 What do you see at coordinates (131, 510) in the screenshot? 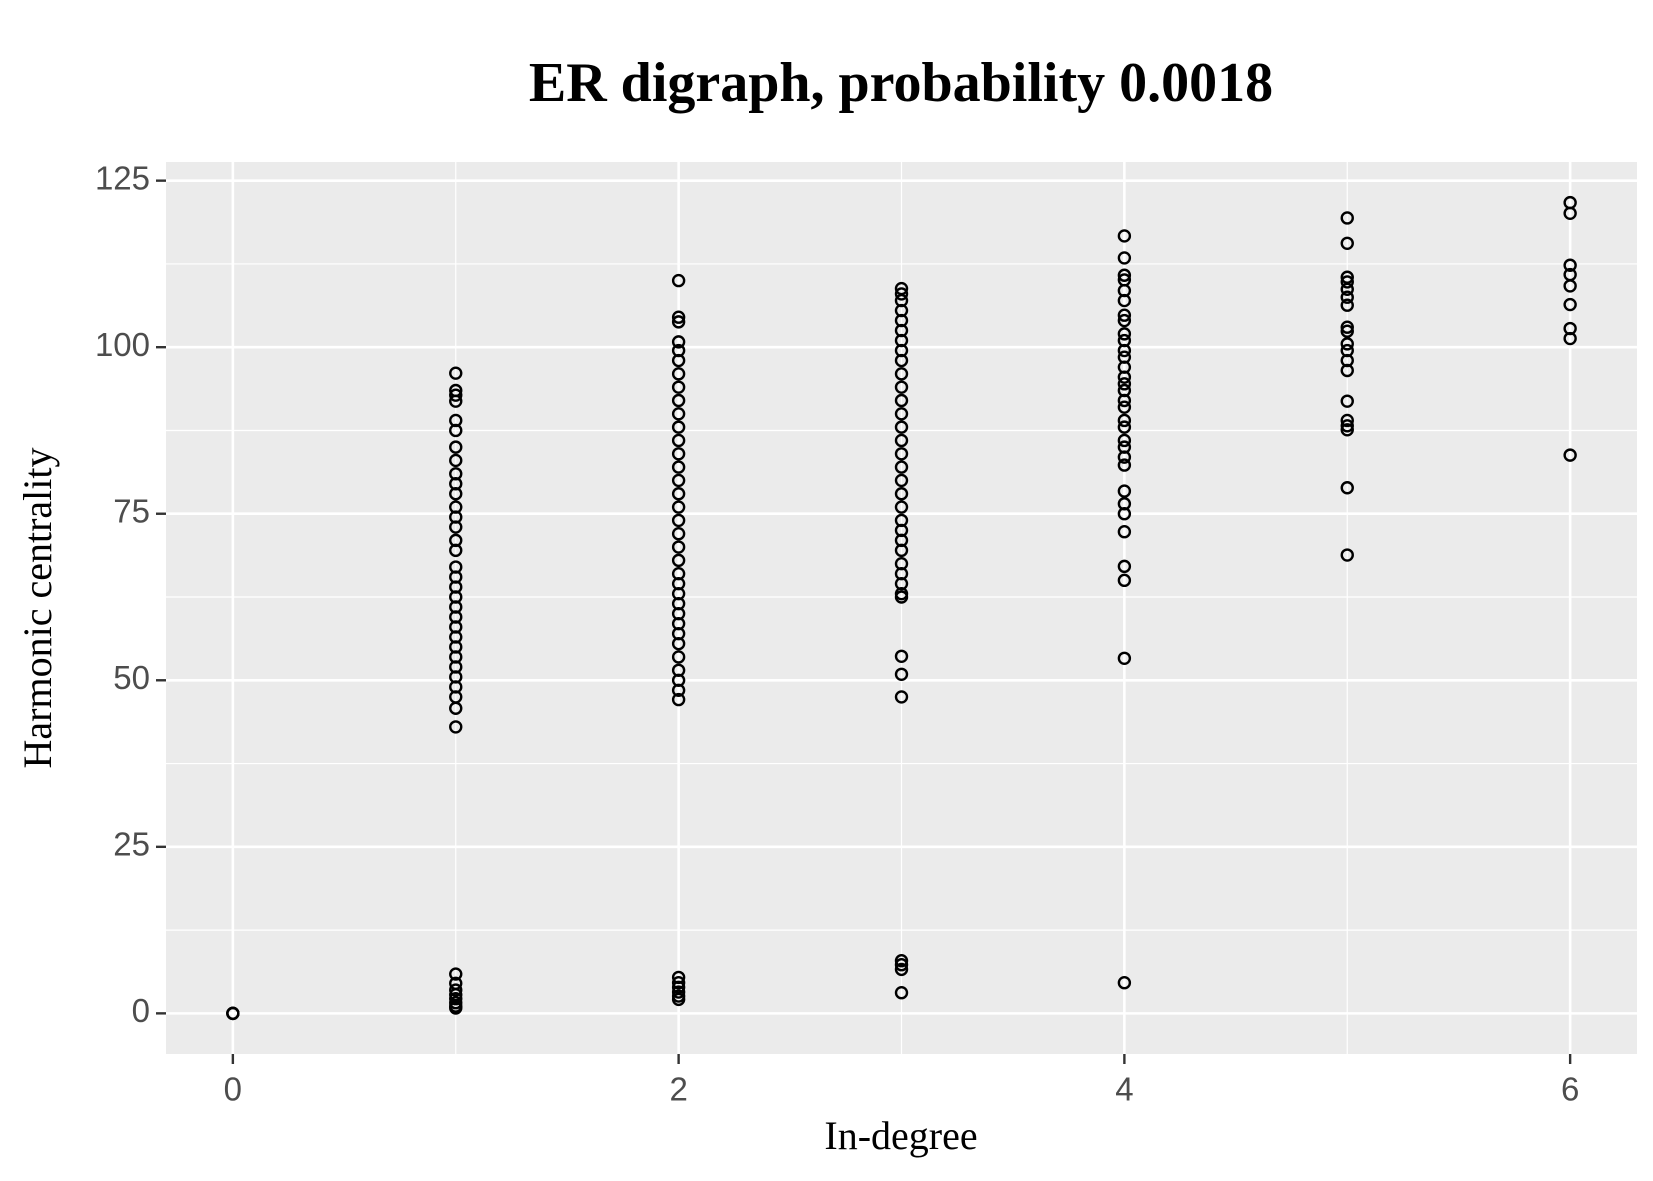
I see `y-tick-label: 75` at bounding box center [131, 510].